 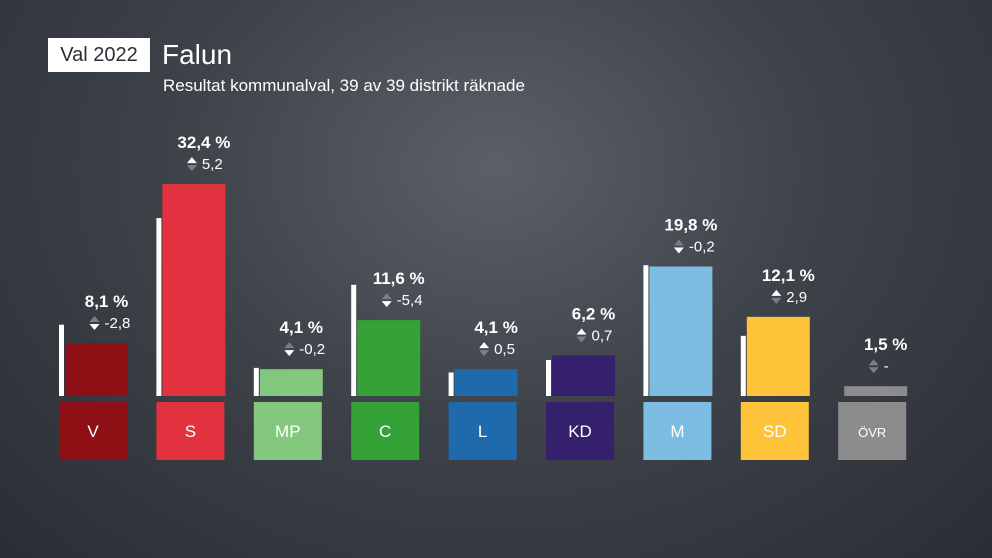 What do you see at coordinates (94, 319) in the screenshot?
I see `change-up-icon-v` at bounding box center [94, 319].